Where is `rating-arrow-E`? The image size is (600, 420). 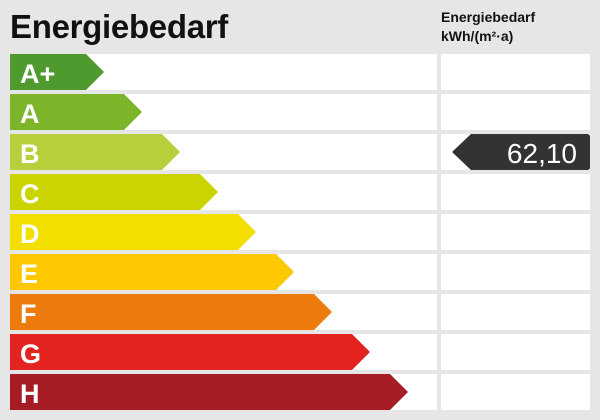 rating-arrow-E is located at coordinates (152, 272).